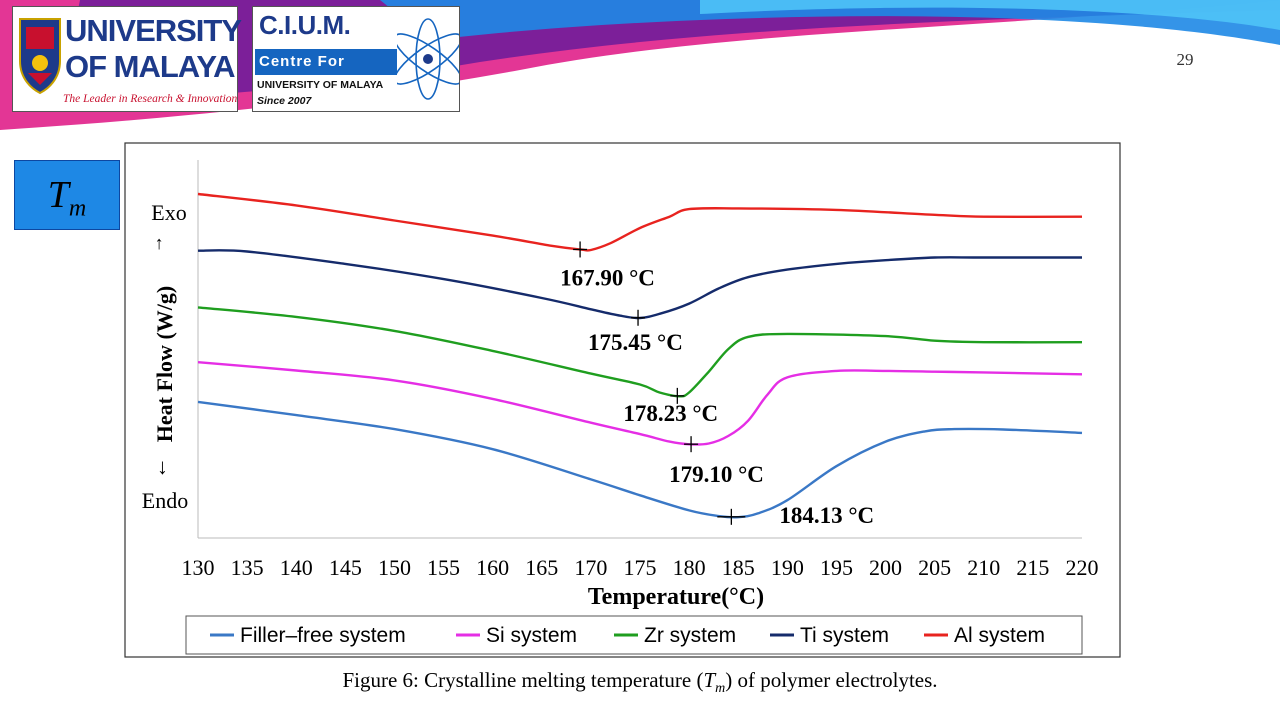 Image resolution: width=1280 pixels, height=720 pixels. I want to click on series-line-zr-system, so click(640, 352).